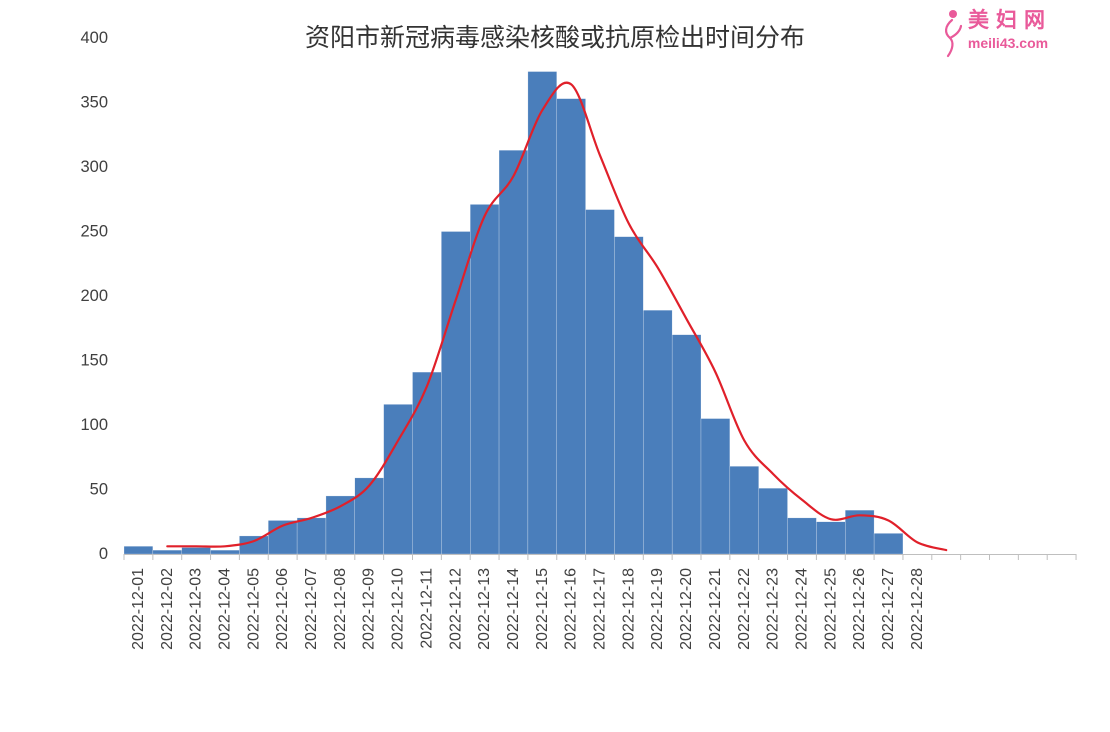 This screenshot has width=1110, height=732. I want to click on y-tick-label: 50, so click(99, 490).